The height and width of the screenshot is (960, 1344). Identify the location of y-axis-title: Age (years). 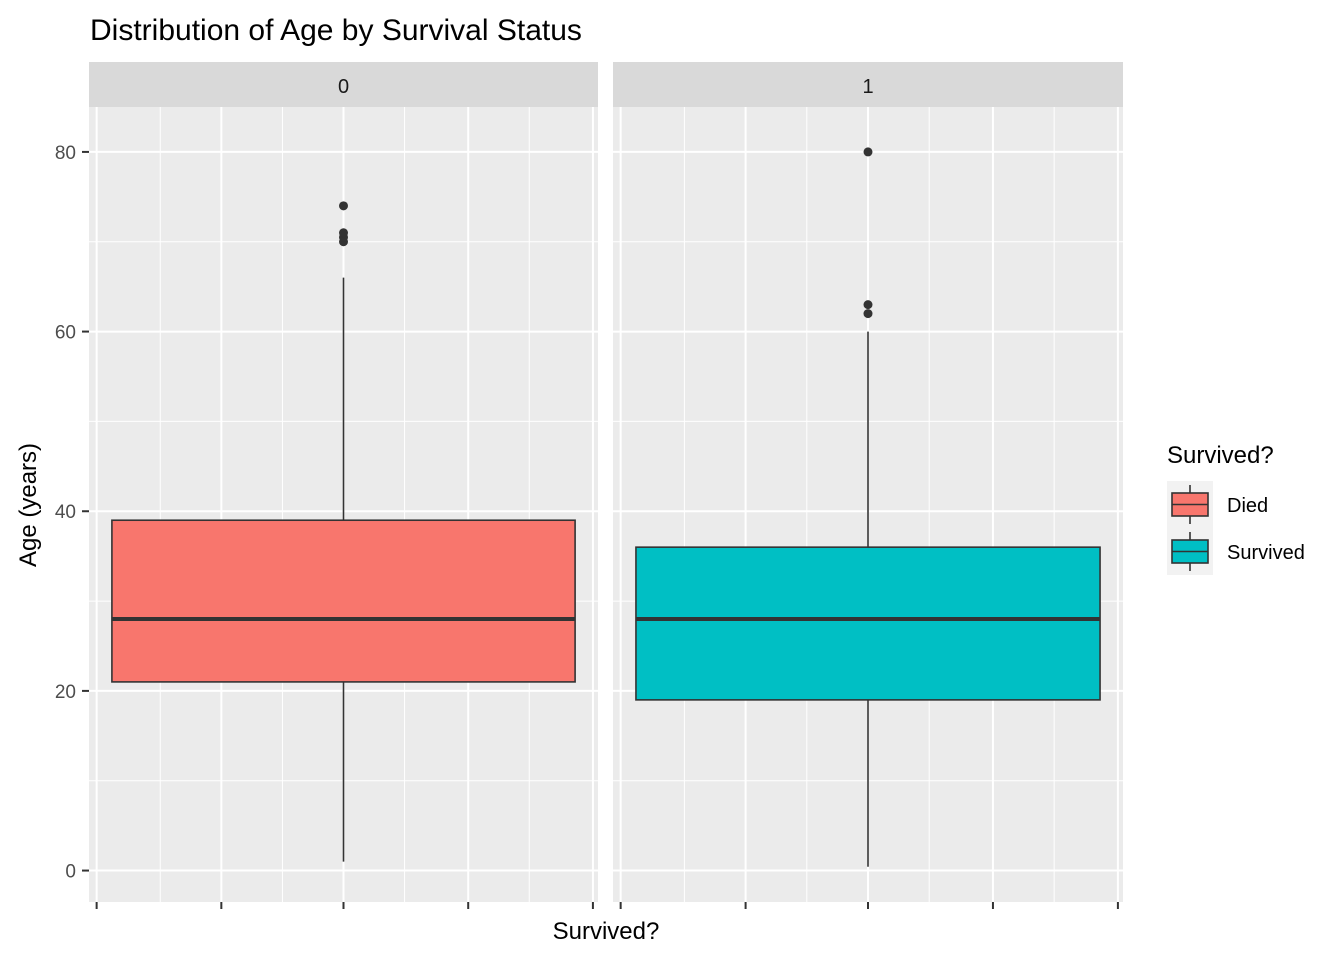
(28, 505).